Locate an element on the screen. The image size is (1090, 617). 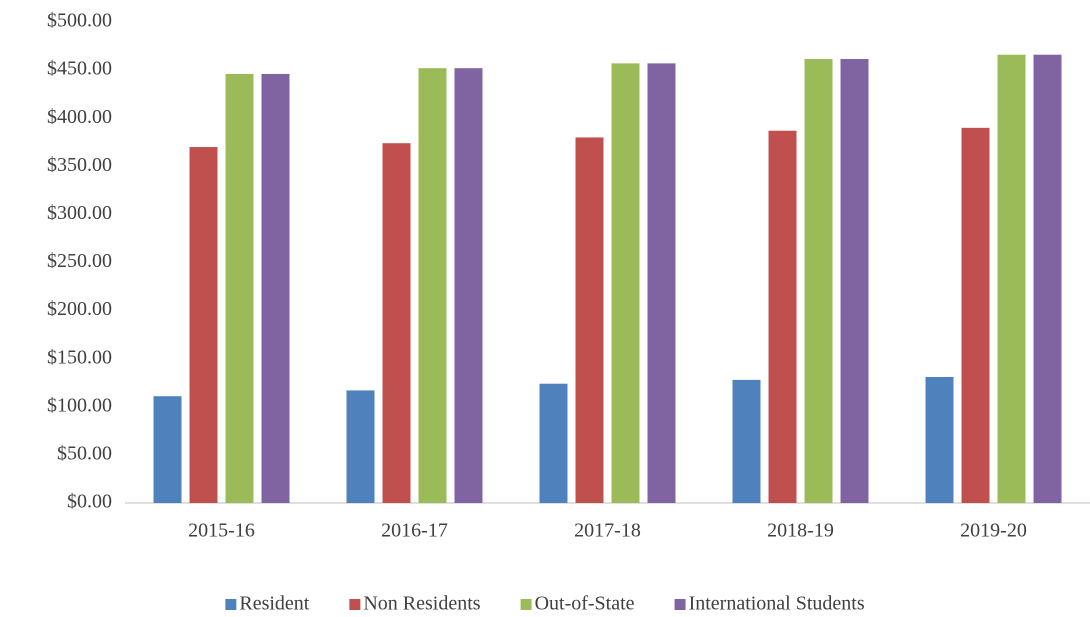
y-tick-label: $450.00 is located at coordinates (79, 69).